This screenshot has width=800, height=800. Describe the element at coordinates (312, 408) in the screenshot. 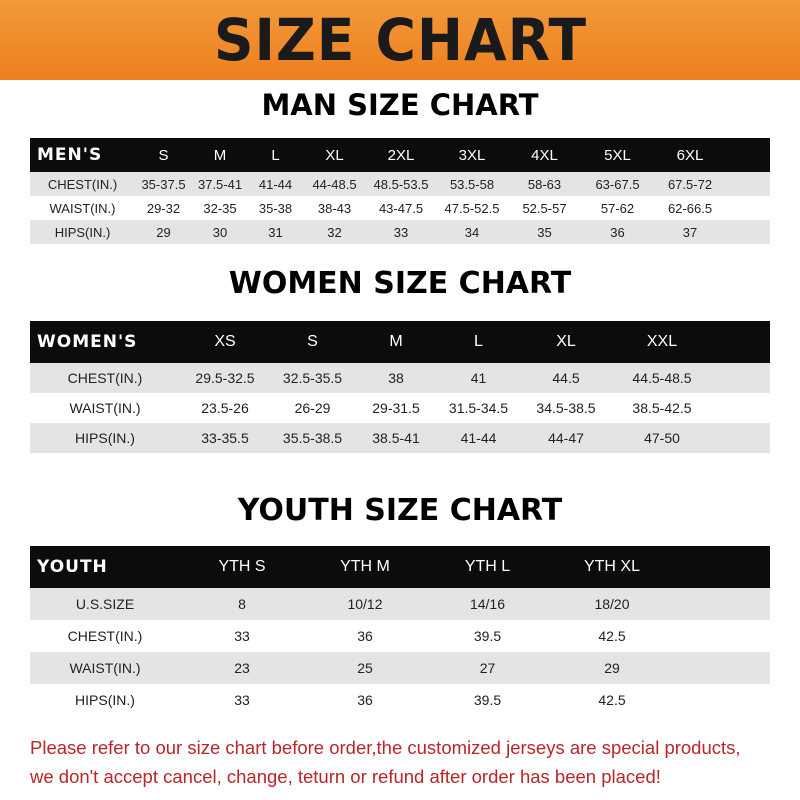

I see `table-cell: 26-29` at that location.